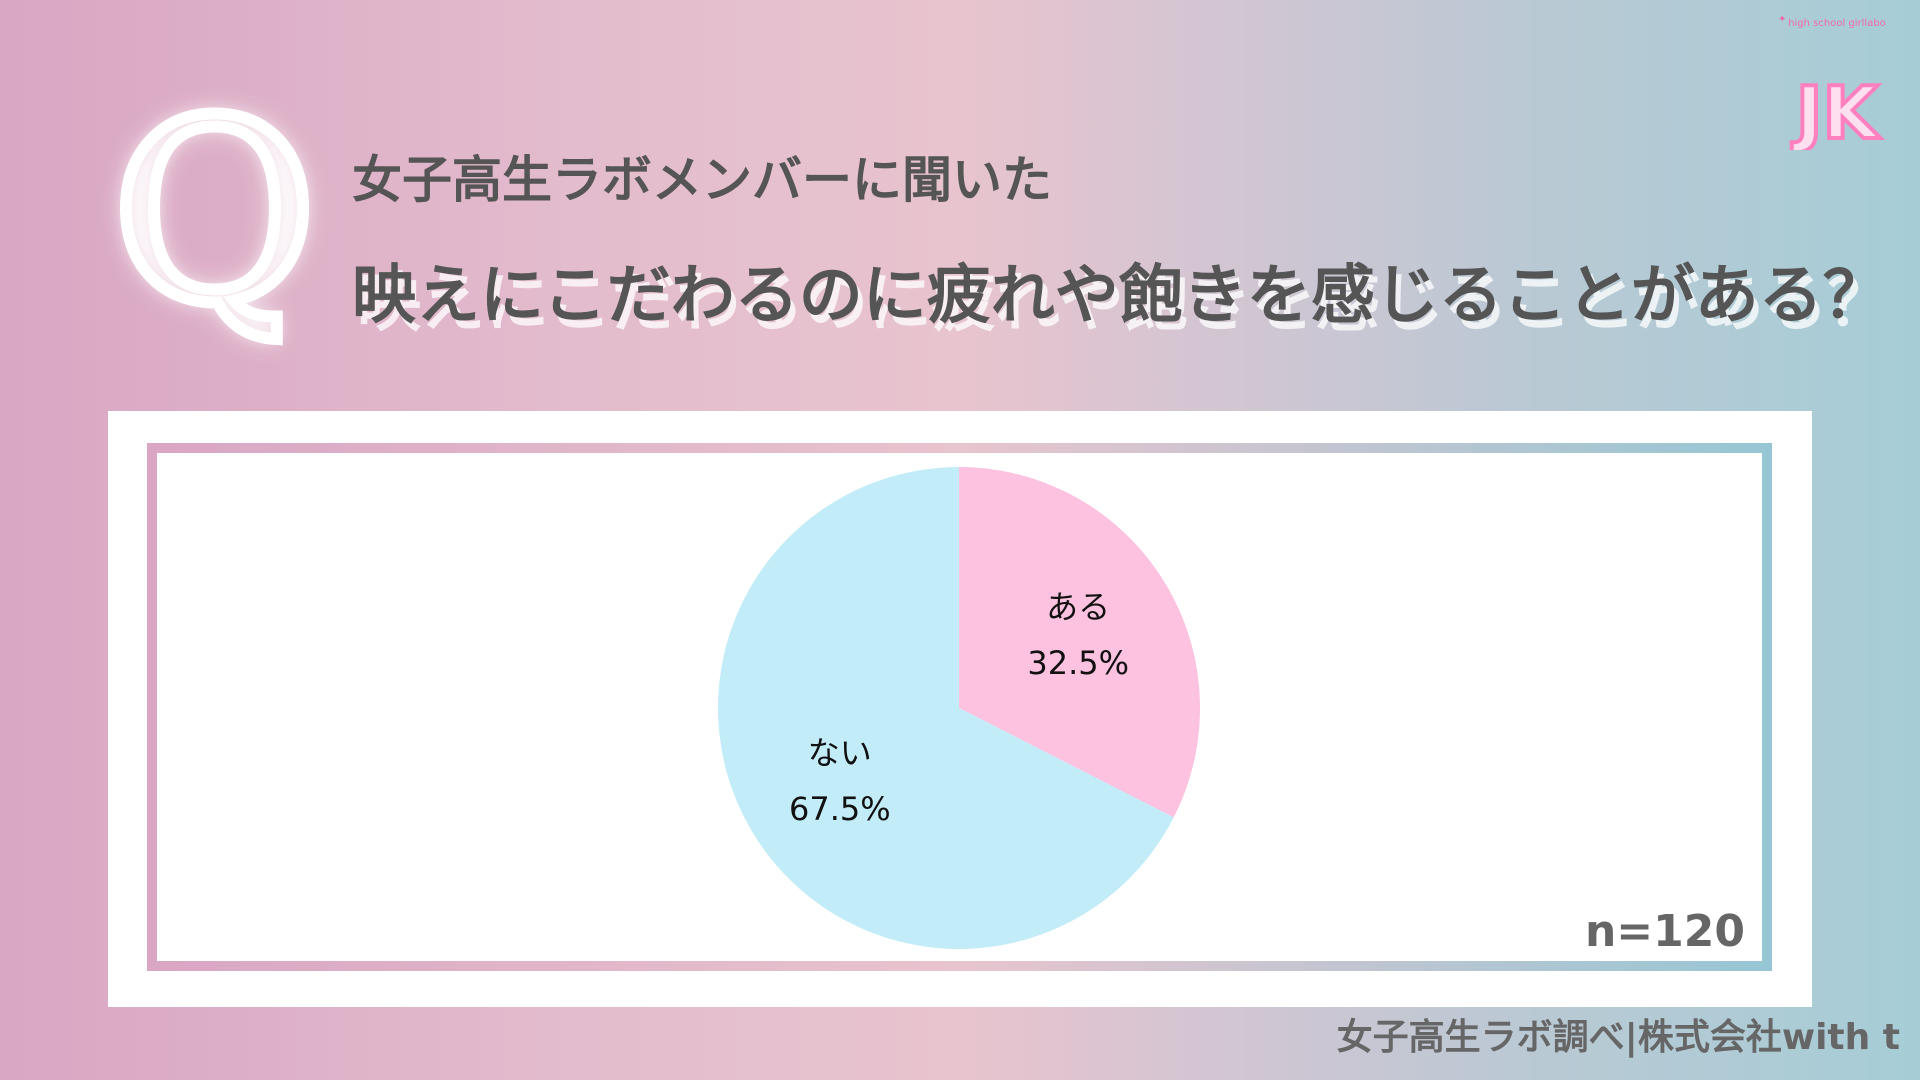  I want to click on sample-size: n=120, so click(1664, 931).